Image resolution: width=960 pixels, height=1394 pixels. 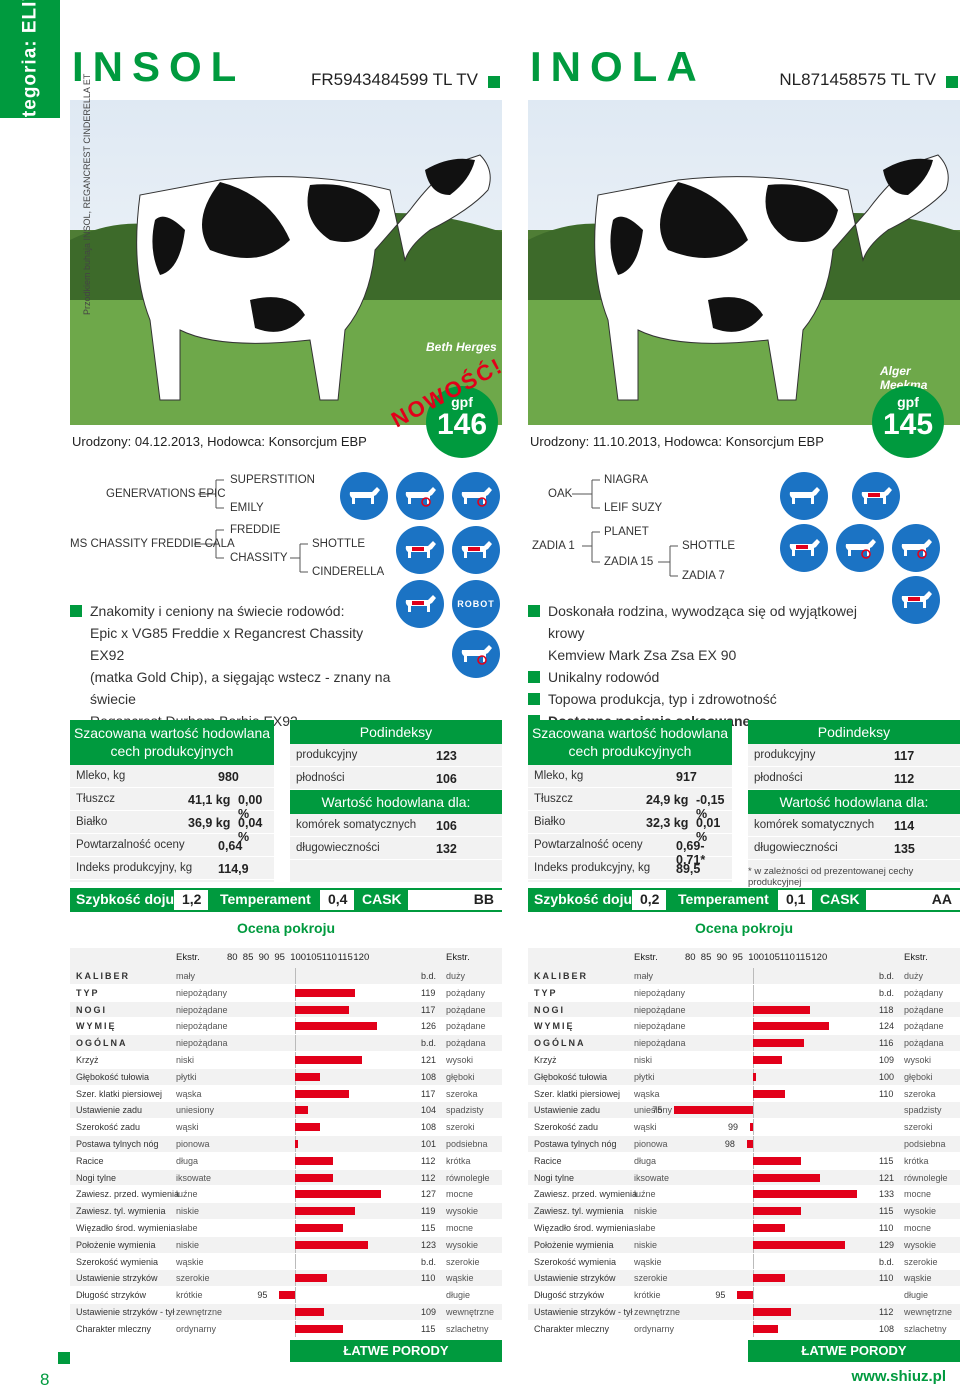 I want to click on trait-low: krótkie, so click(x=189, y=1295).